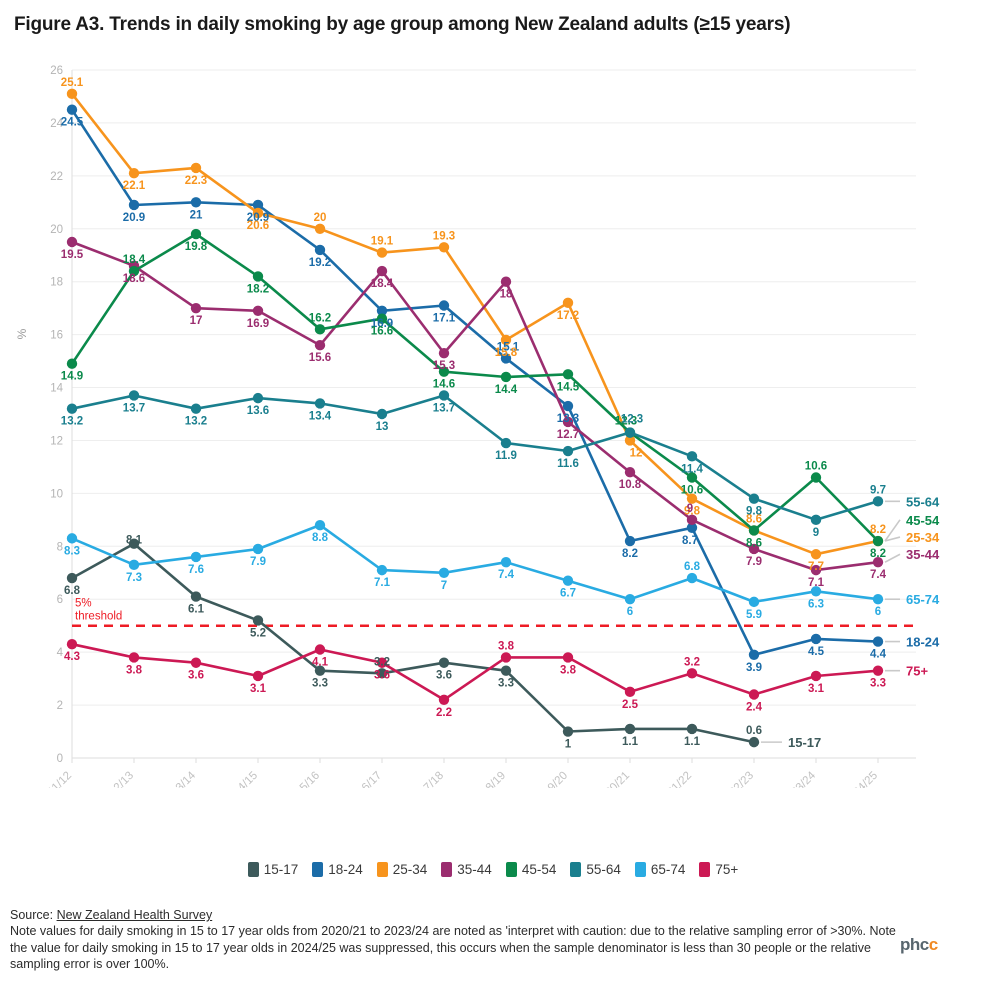 The image size is (986, 996). What do you see at coordinates (530, 869) in the screenshot?
I see `legend-item-45-54: 45-54` at bounding box center [530, 869].